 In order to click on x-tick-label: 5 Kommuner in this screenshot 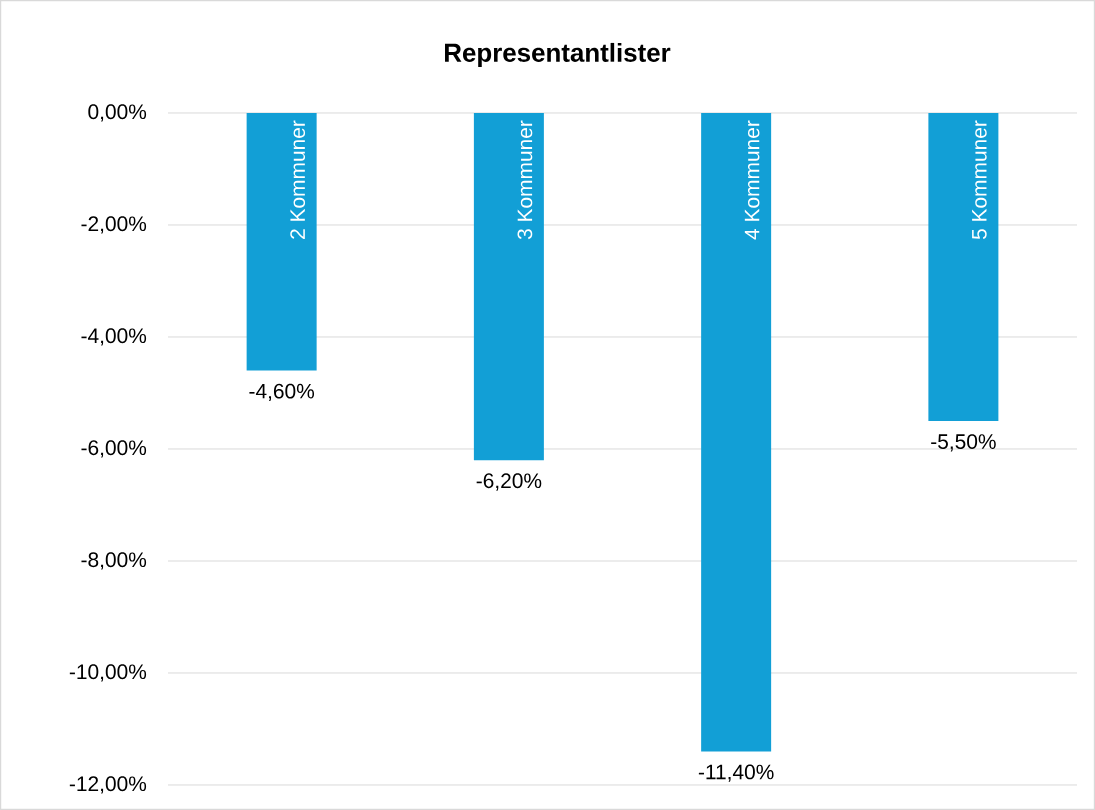, I will do `click(979, 180)`.